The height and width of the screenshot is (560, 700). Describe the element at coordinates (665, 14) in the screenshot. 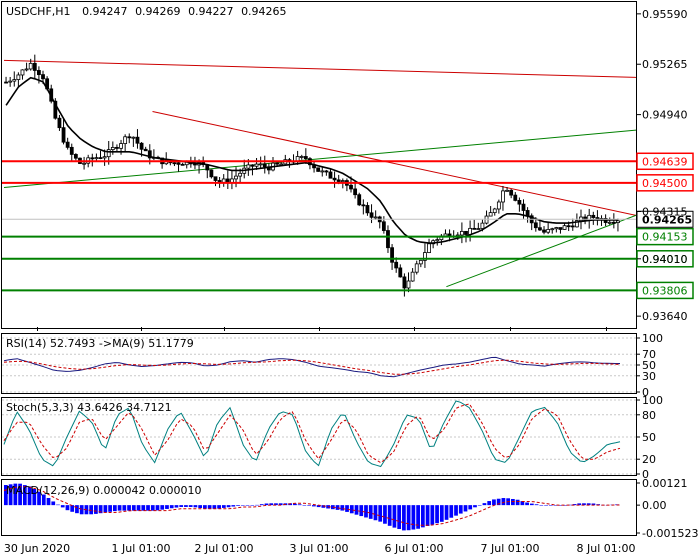

I see `price-tick-label: 0.95590` at that location.